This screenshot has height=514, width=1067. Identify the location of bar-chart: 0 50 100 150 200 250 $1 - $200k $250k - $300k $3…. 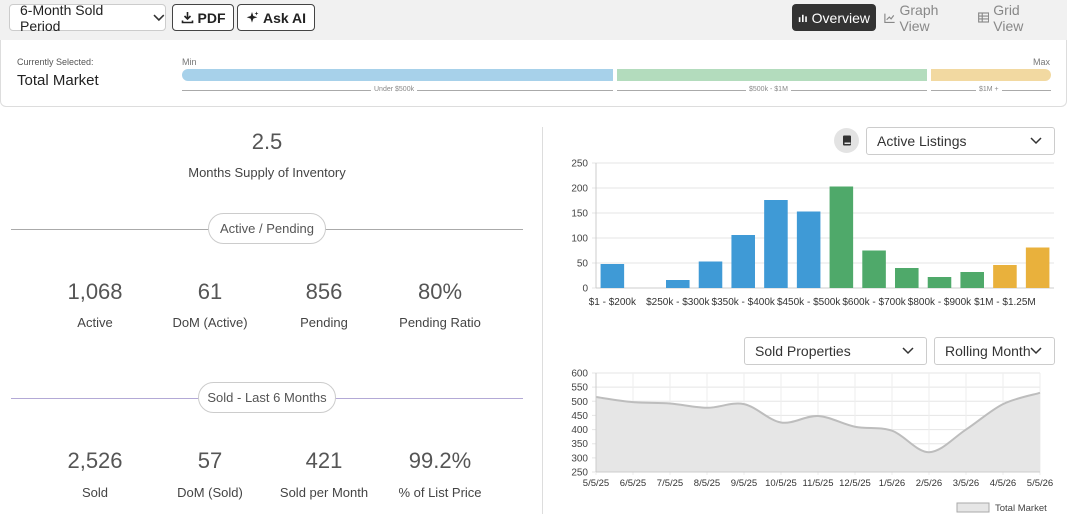
(812, 233).